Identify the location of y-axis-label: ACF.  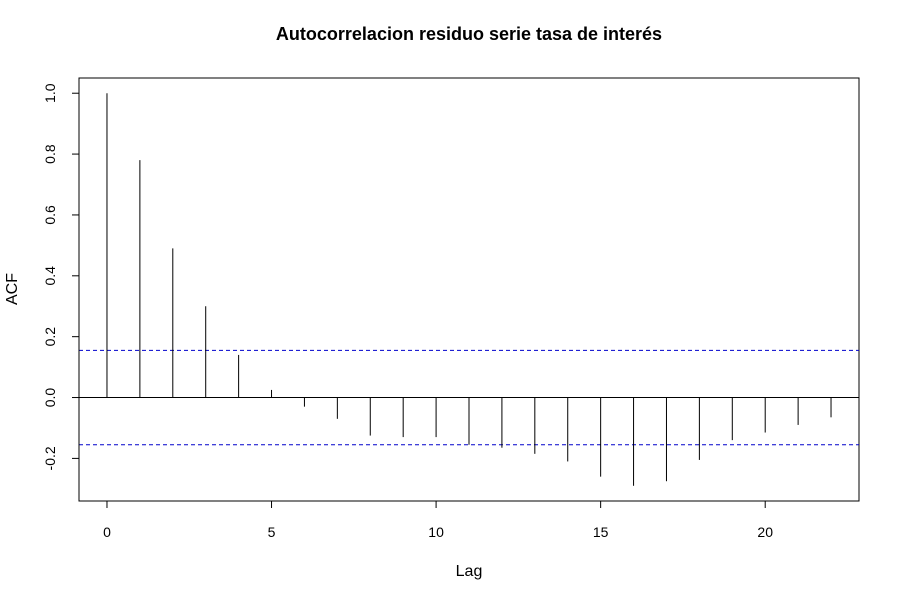
(12, 289).